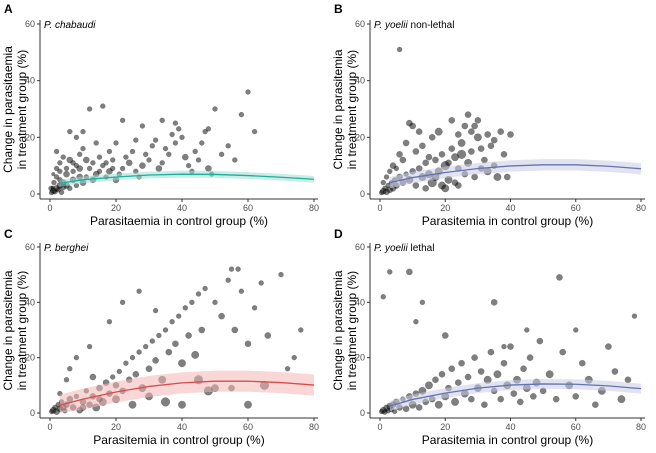  Describe the element at coordinates (338, 330) in the screenshot. I see `y-axis-title-line1: Change in parasitemia` at that location.